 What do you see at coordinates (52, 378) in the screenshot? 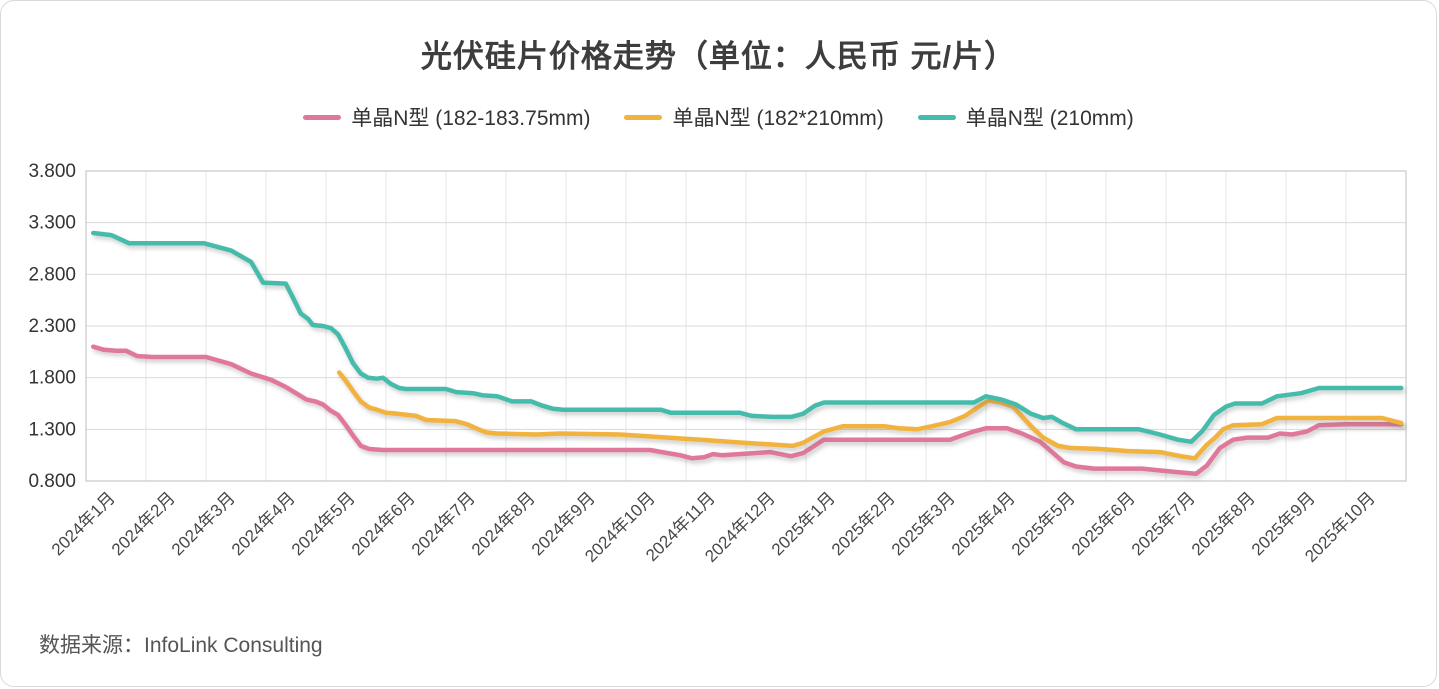
I see `y-tick-label: 1.800` at bounding box center [52, 378].